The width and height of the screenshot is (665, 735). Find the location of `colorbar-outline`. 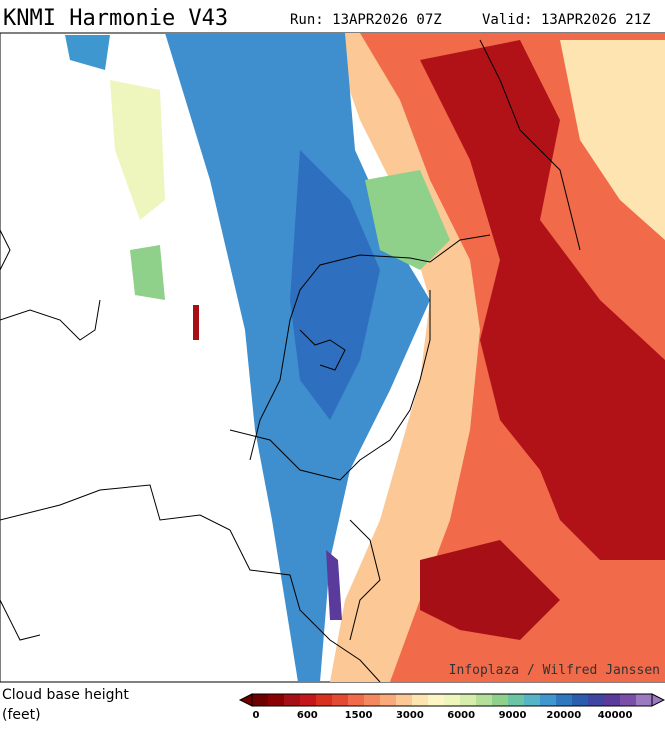

colorbar-outline is located at coordinates (452, 700).